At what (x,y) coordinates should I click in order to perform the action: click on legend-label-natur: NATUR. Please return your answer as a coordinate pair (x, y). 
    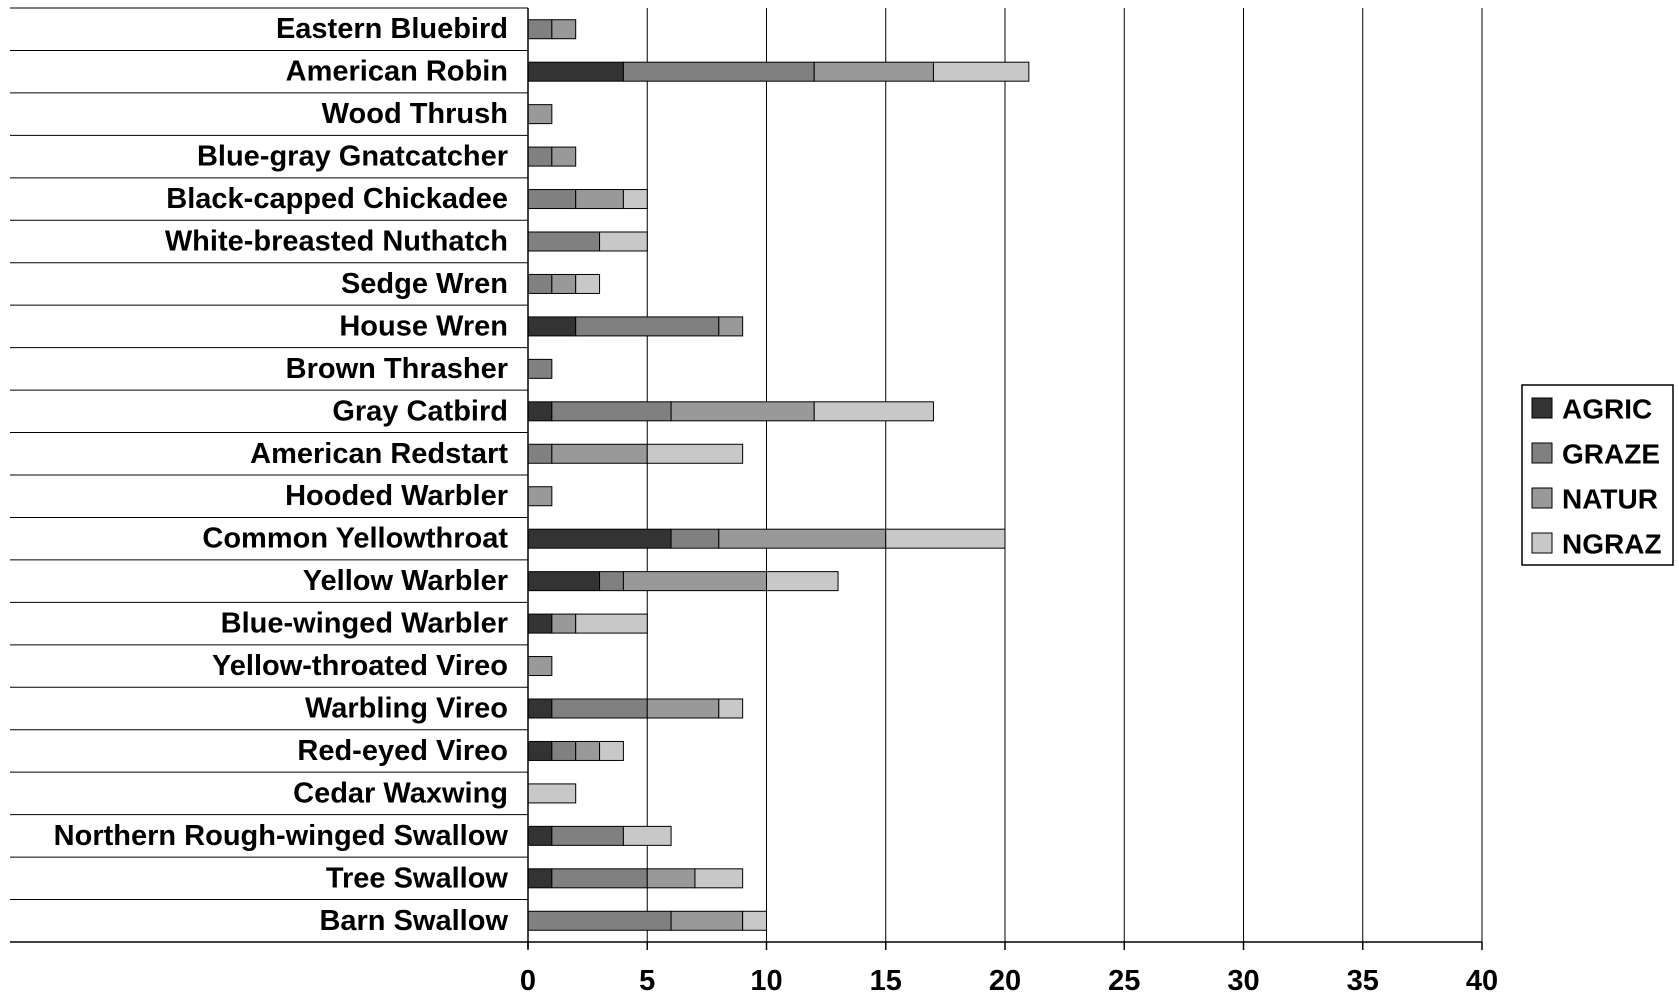
    Looking at the image, I should click on (1610, 499).